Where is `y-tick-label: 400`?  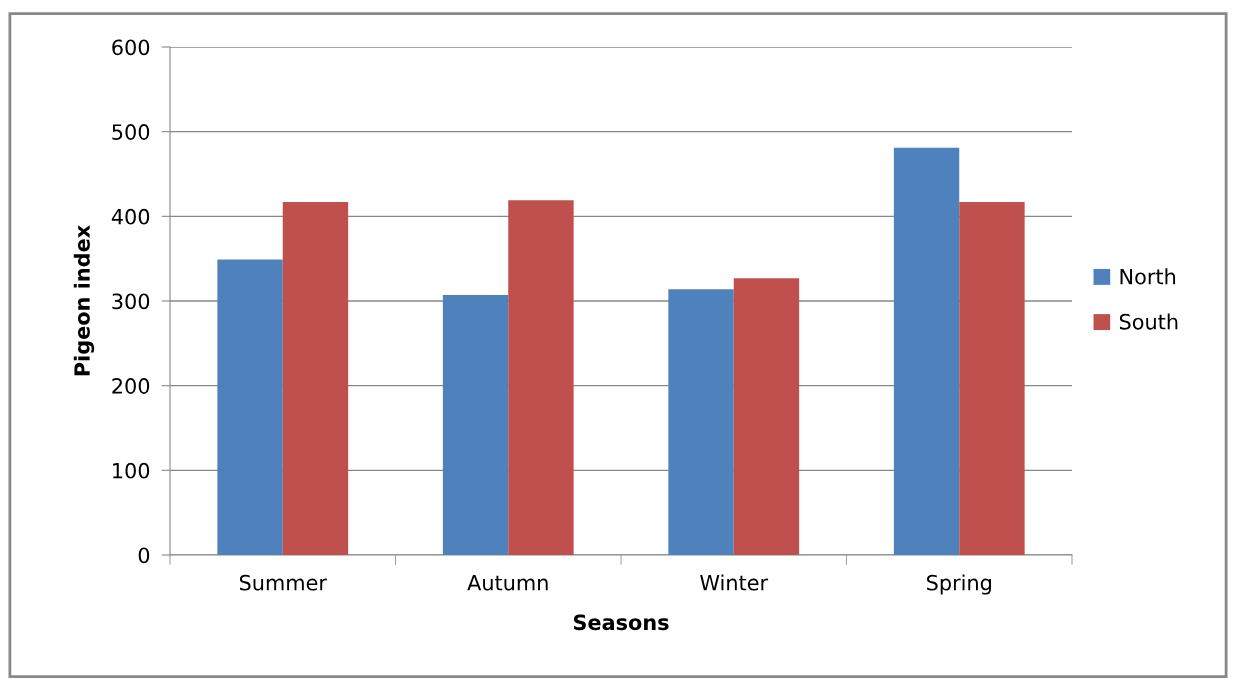
y-tick-label: 400 is located at coordinates (130, 216).